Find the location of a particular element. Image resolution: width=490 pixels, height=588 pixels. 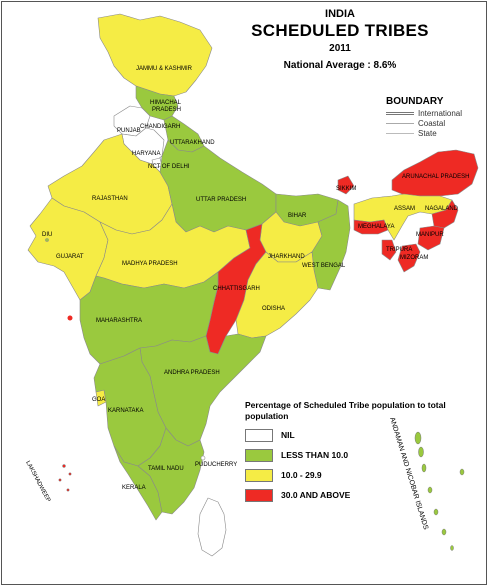

region-manipur is located at coordinates (431, 238).